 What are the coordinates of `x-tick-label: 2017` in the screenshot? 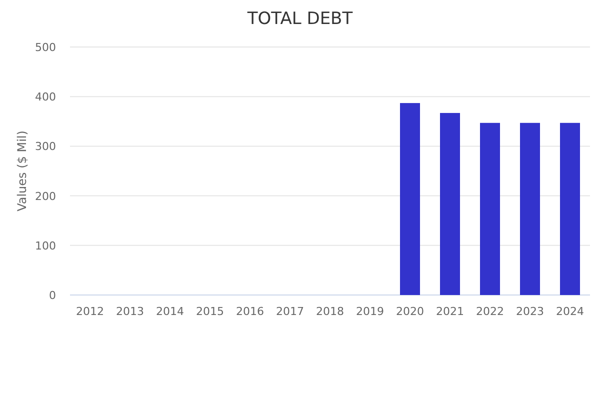 It's located at (290, 311).